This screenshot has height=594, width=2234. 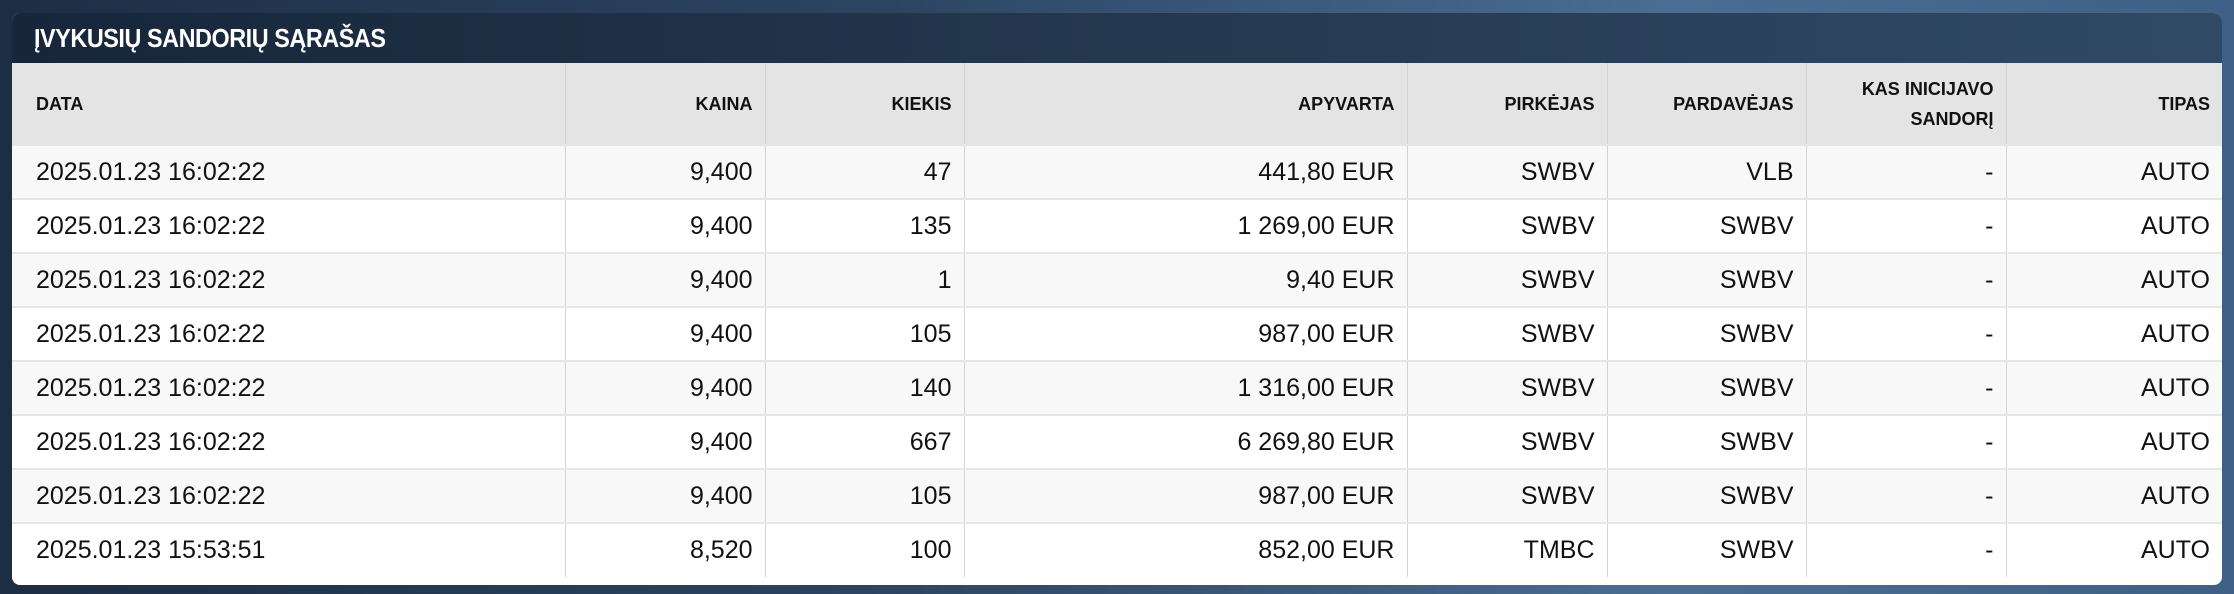 What do you see at coordinates (1185, 280) in the screenshot?
I see `cell-turnover: 9,40 EUR` at bounding box center [1185, 280].